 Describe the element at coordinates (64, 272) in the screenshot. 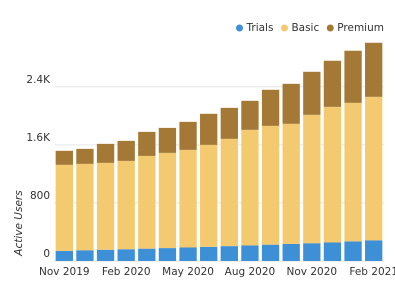

I see `x-tick-label: Nov 2019` at that location.